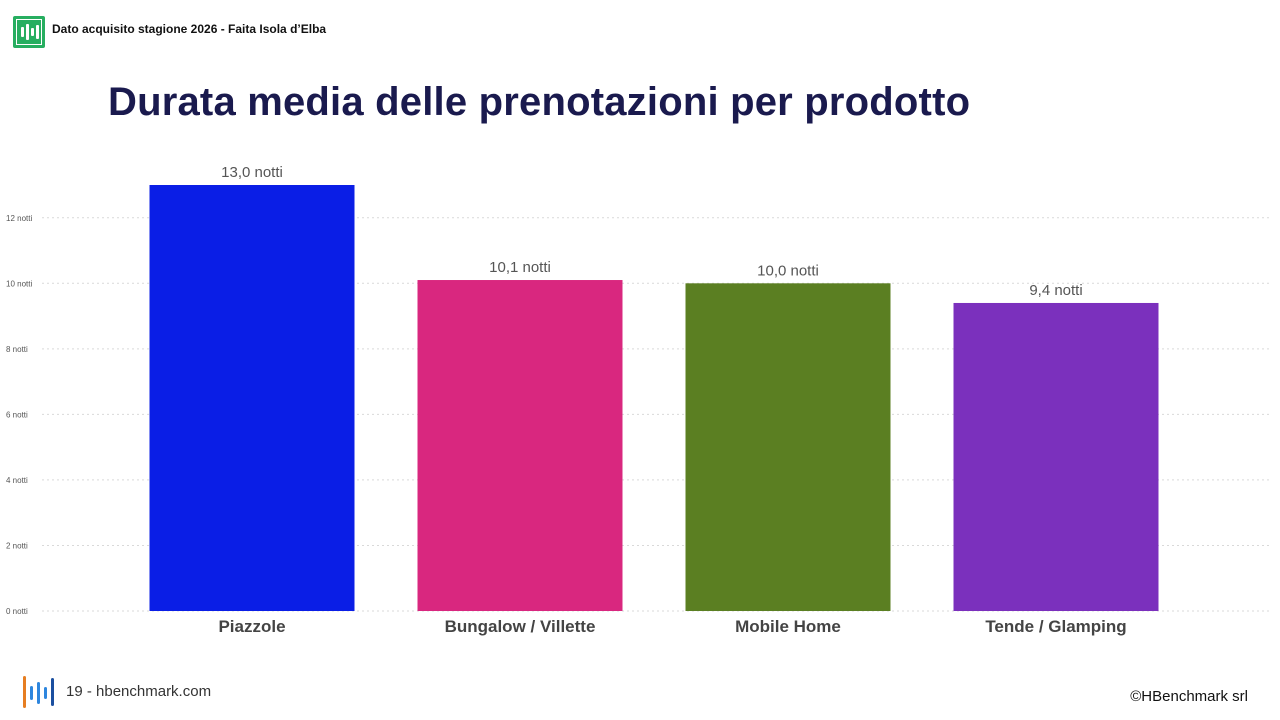 This screenshot has height=720, width=1280. I want to click on y-tick-label: 8 notti, so click(17, 349).